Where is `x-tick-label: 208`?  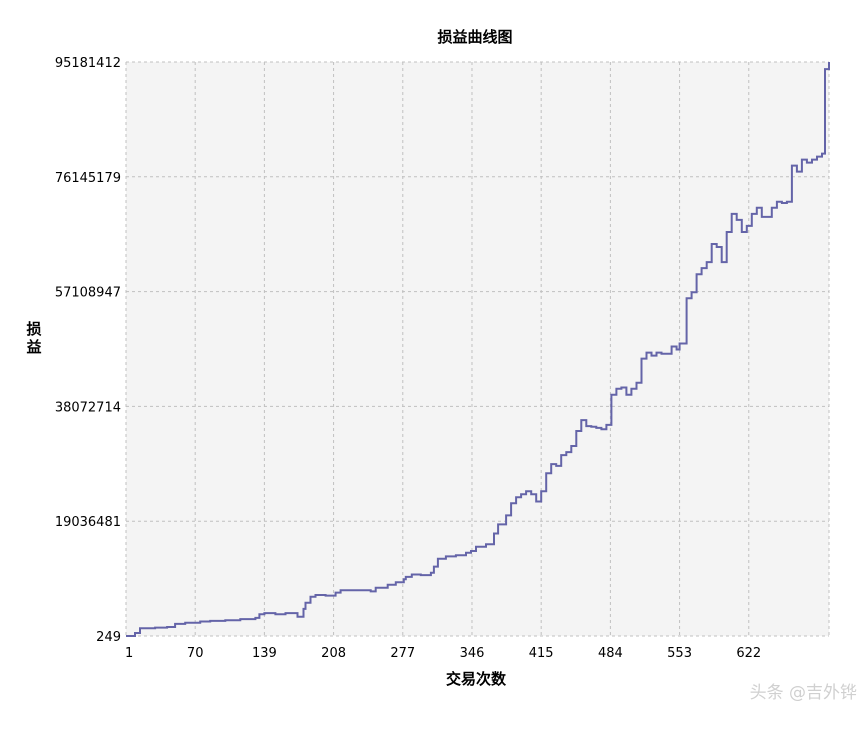 x-tick-label: 208 is located at coordinates (333, 653).